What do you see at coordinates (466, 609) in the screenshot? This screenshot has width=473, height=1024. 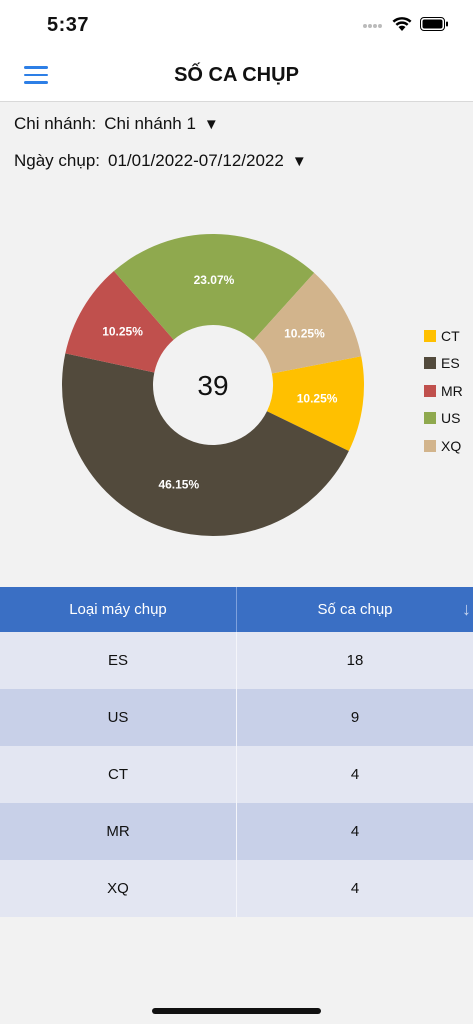 I see `arrow-down-icon: ↓` at bounding box center [466, 609].